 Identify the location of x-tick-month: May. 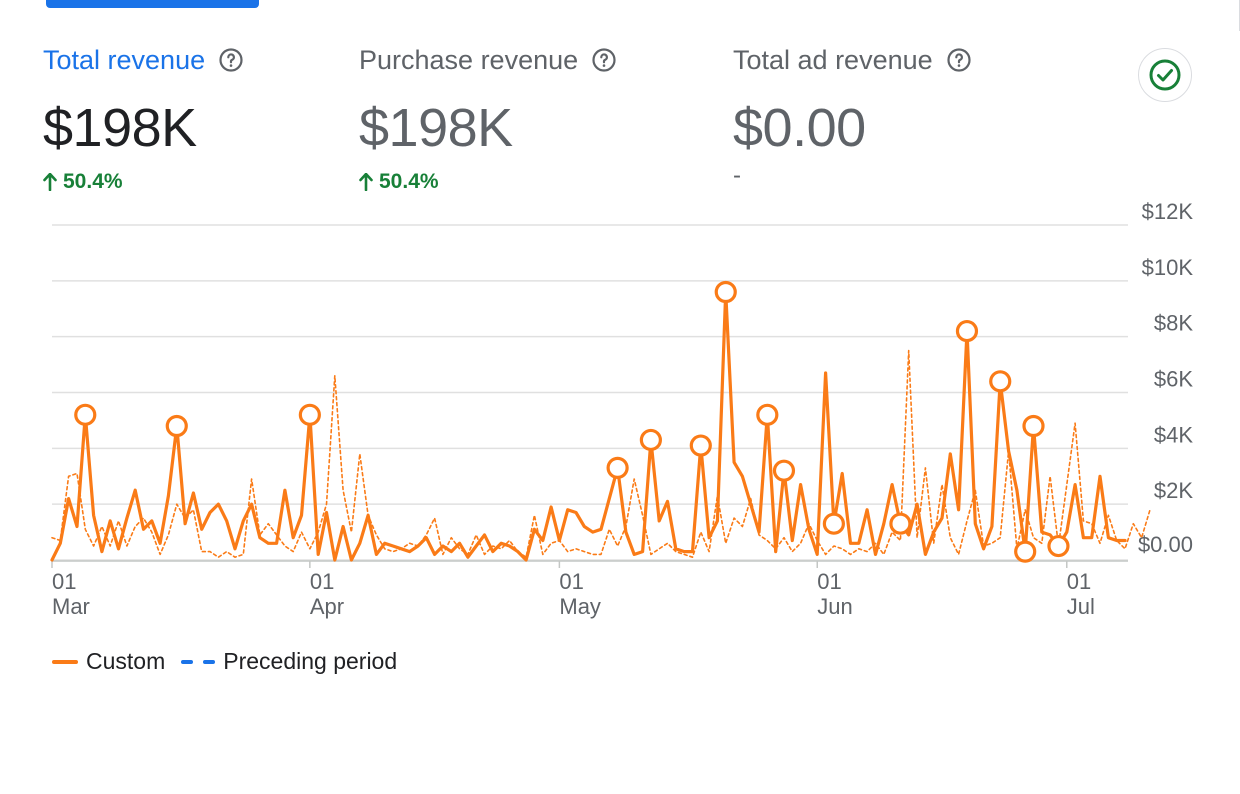
(580, 606).